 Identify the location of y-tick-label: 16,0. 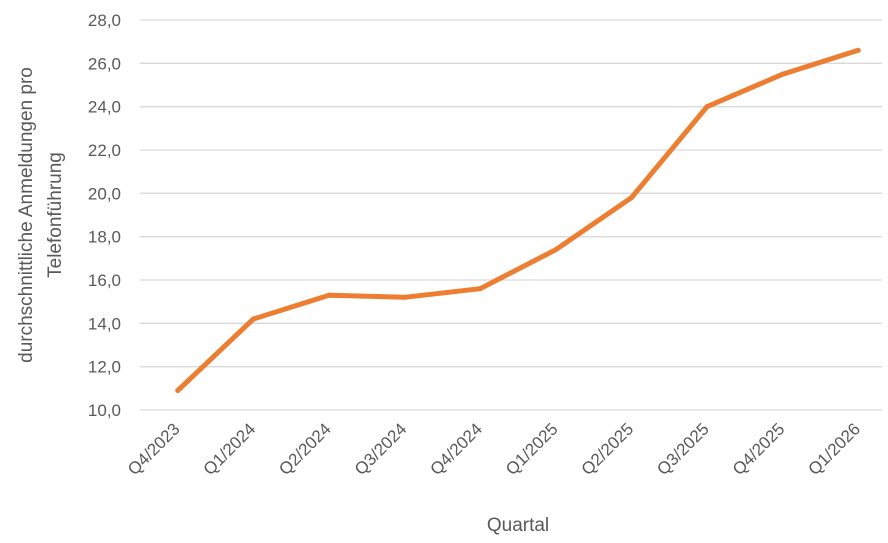
(104, 280).